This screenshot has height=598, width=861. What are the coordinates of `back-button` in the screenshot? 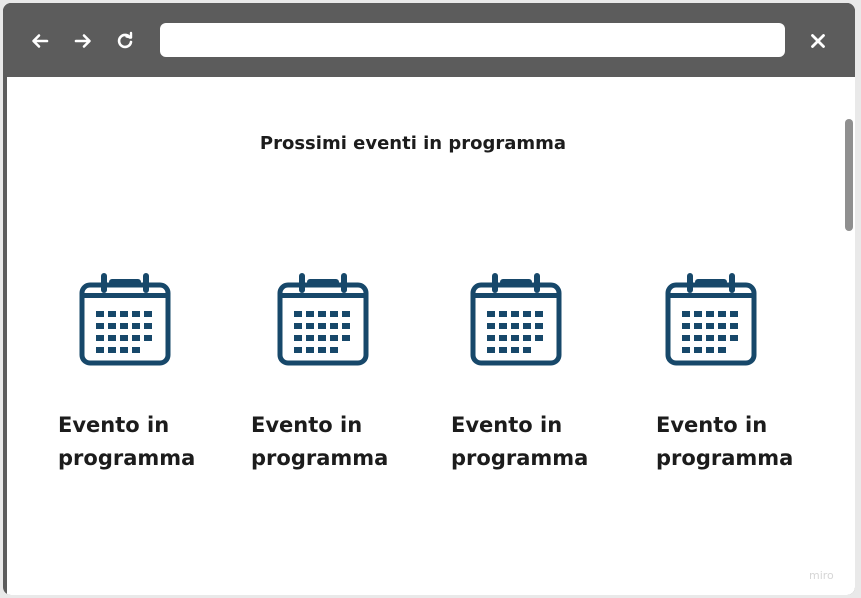 It's located at (40, 41).